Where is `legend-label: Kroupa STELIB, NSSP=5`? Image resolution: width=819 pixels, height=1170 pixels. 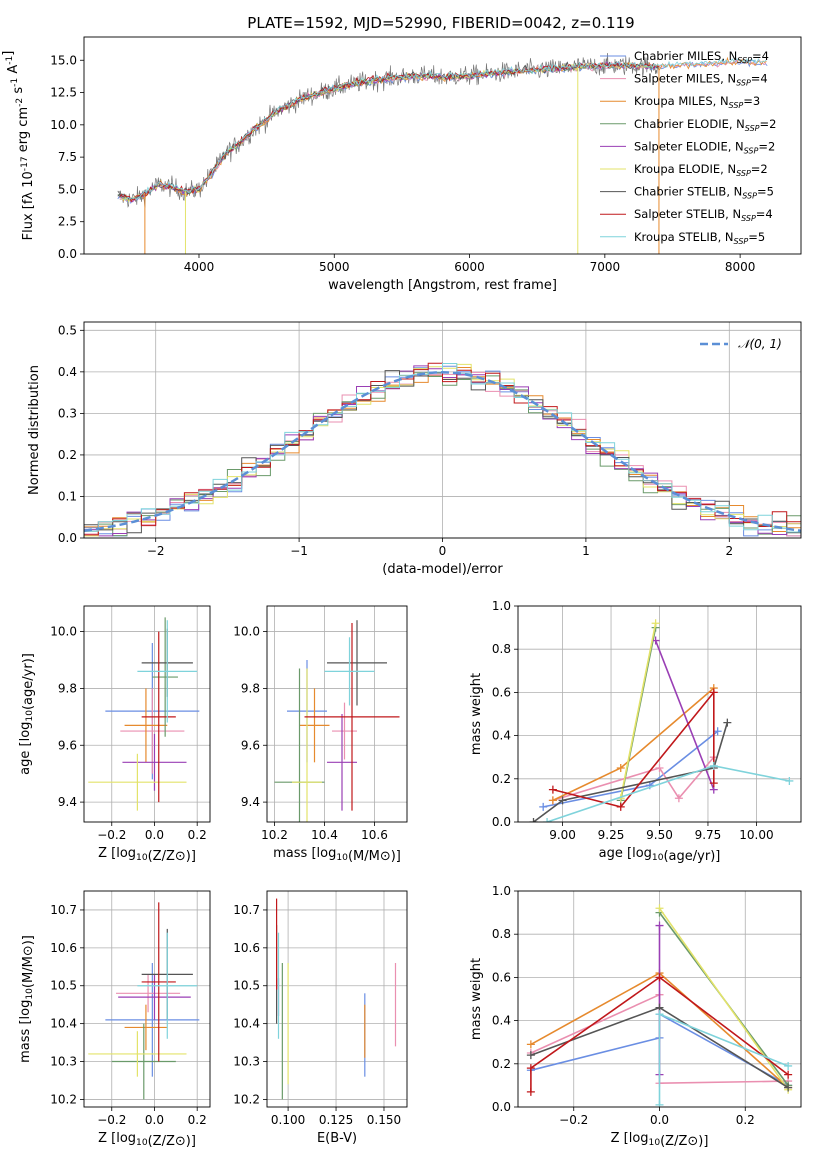 legend-label: Kroupa STELIB, NSSP=5 is located at coordinates (699, 238).